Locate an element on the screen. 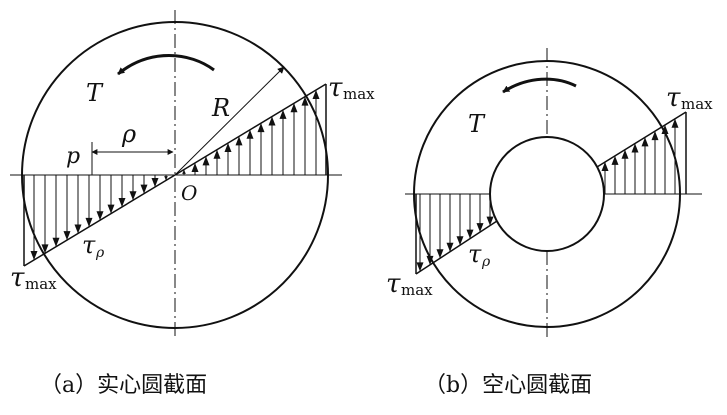 This screenshot has height=415, width=727. point-p-label: p is located at coordinates (73, 156).